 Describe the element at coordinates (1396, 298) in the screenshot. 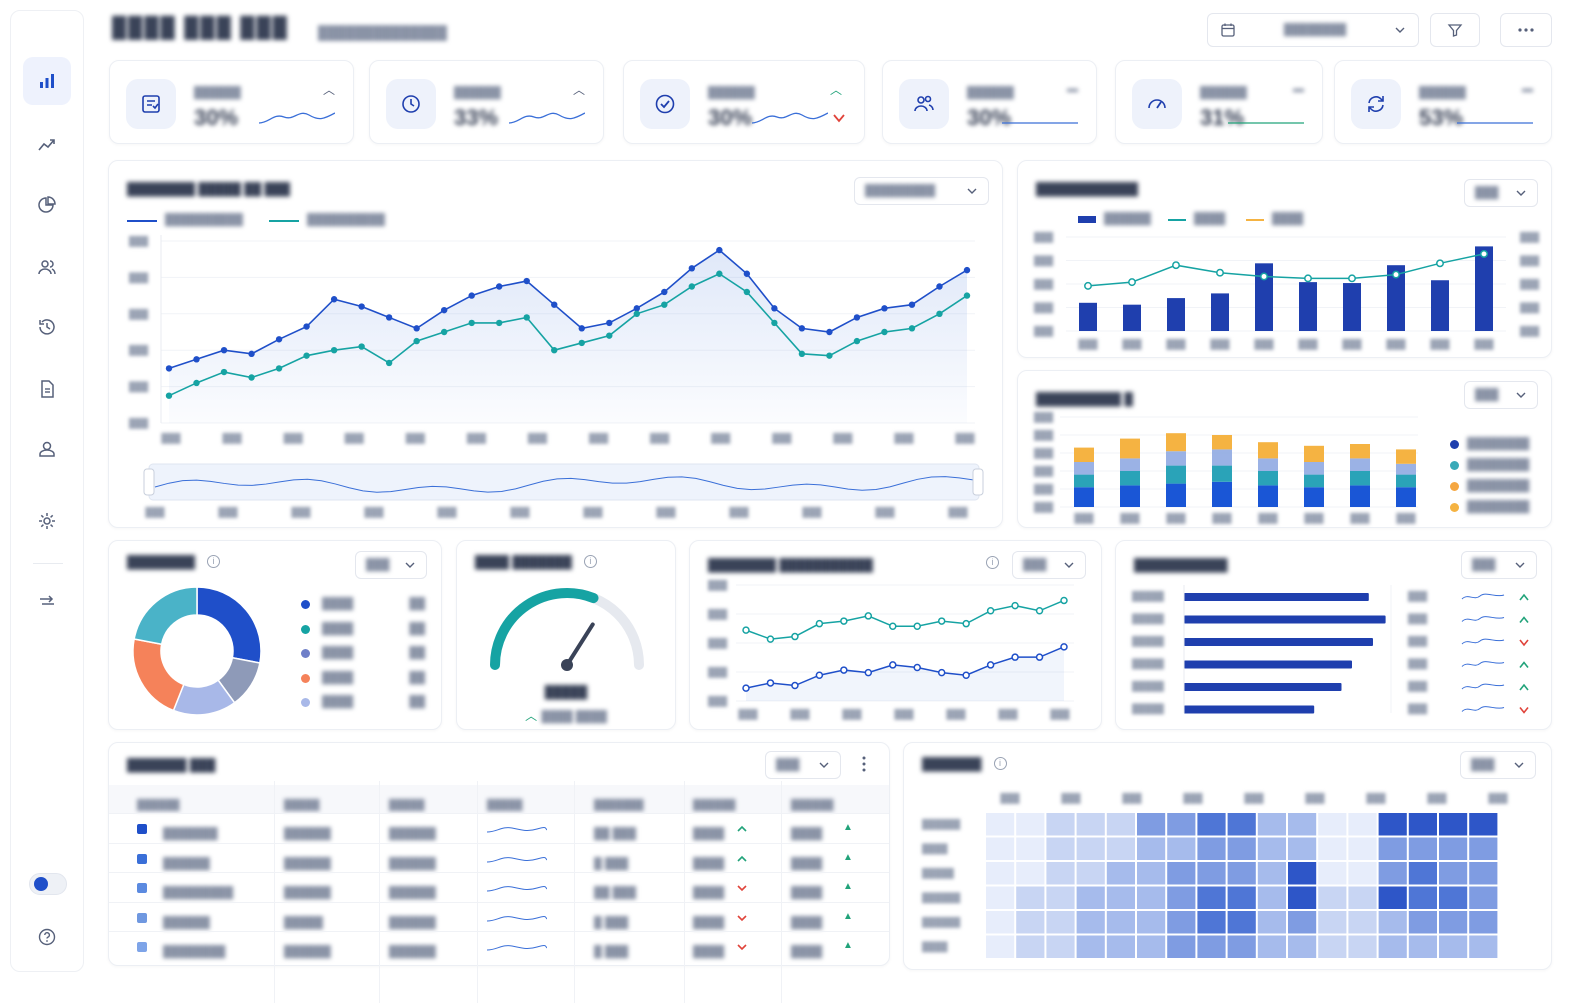

I see `bar` at that location.